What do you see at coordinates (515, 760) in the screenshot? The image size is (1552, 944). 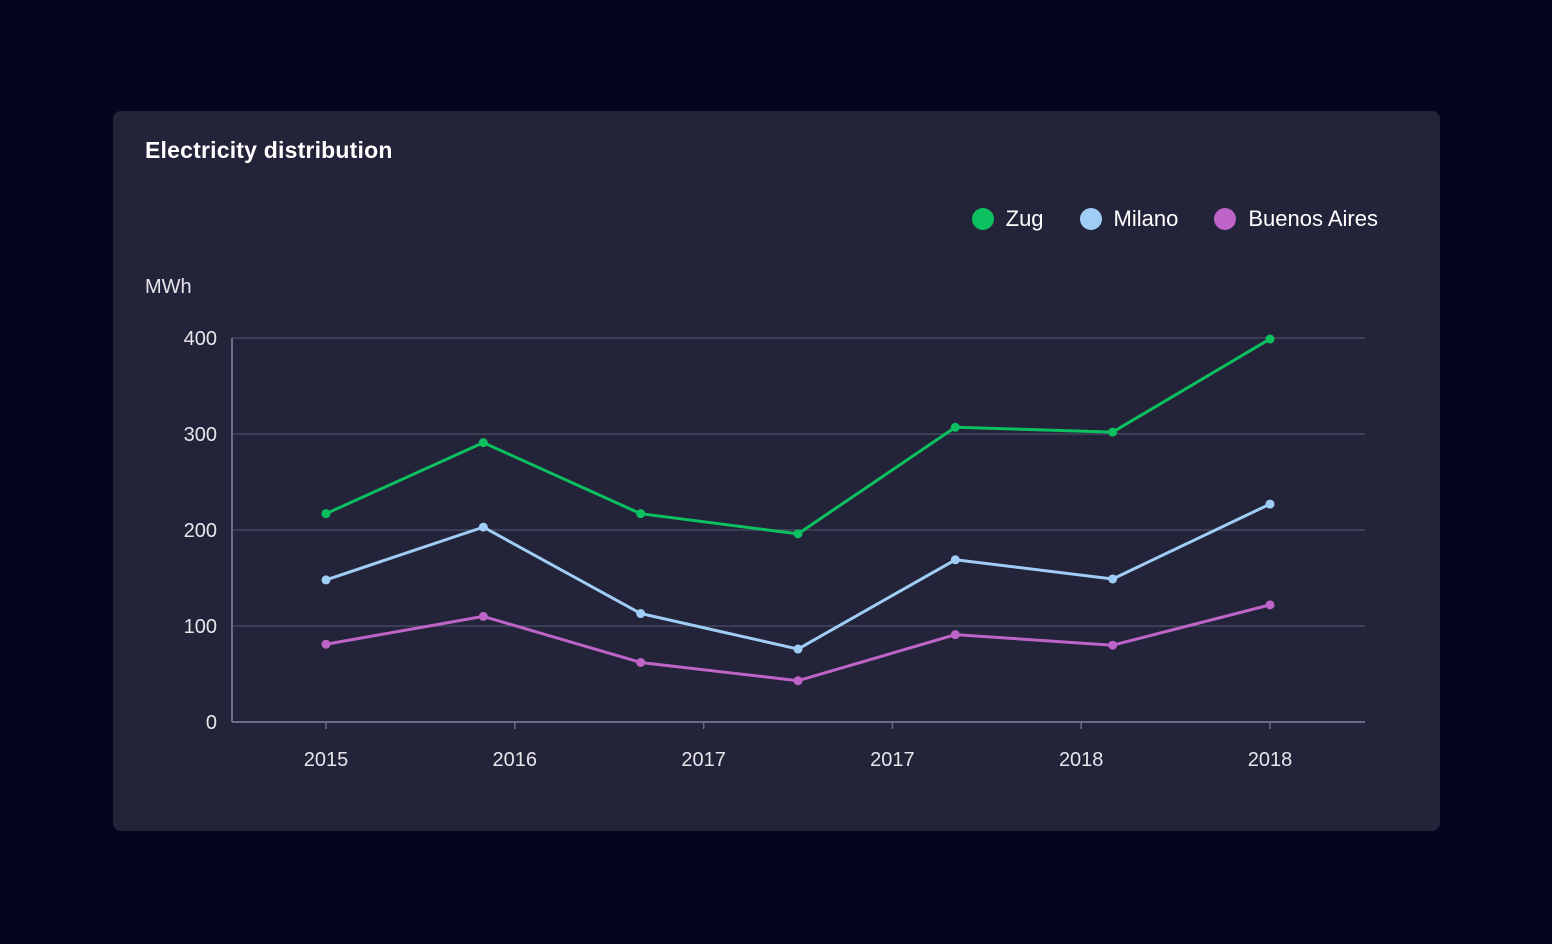 I see `x-tick-label: 2016` at bounding box center [515, 760].